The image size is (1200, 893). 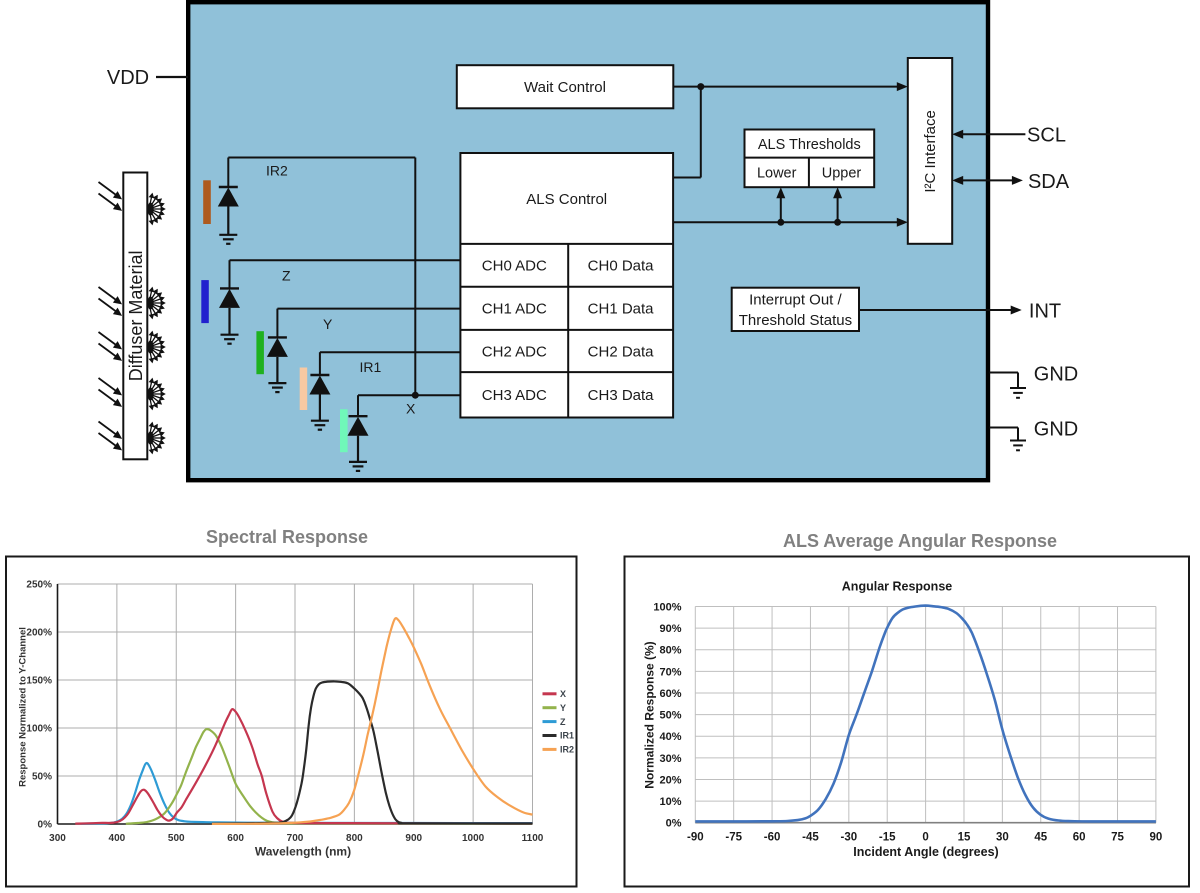 What do you see at coordinates (670, 629) in the screenshot?
I see `svg-text: 90%` at bounding box center [670, 629].